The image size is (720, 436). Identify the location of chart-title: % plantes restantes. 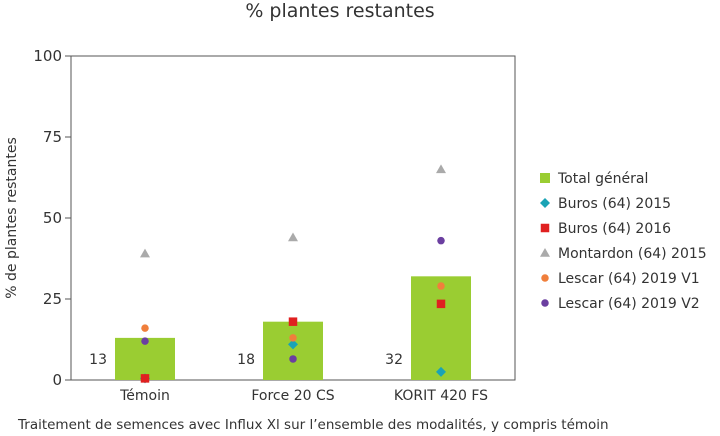
(339, 11).